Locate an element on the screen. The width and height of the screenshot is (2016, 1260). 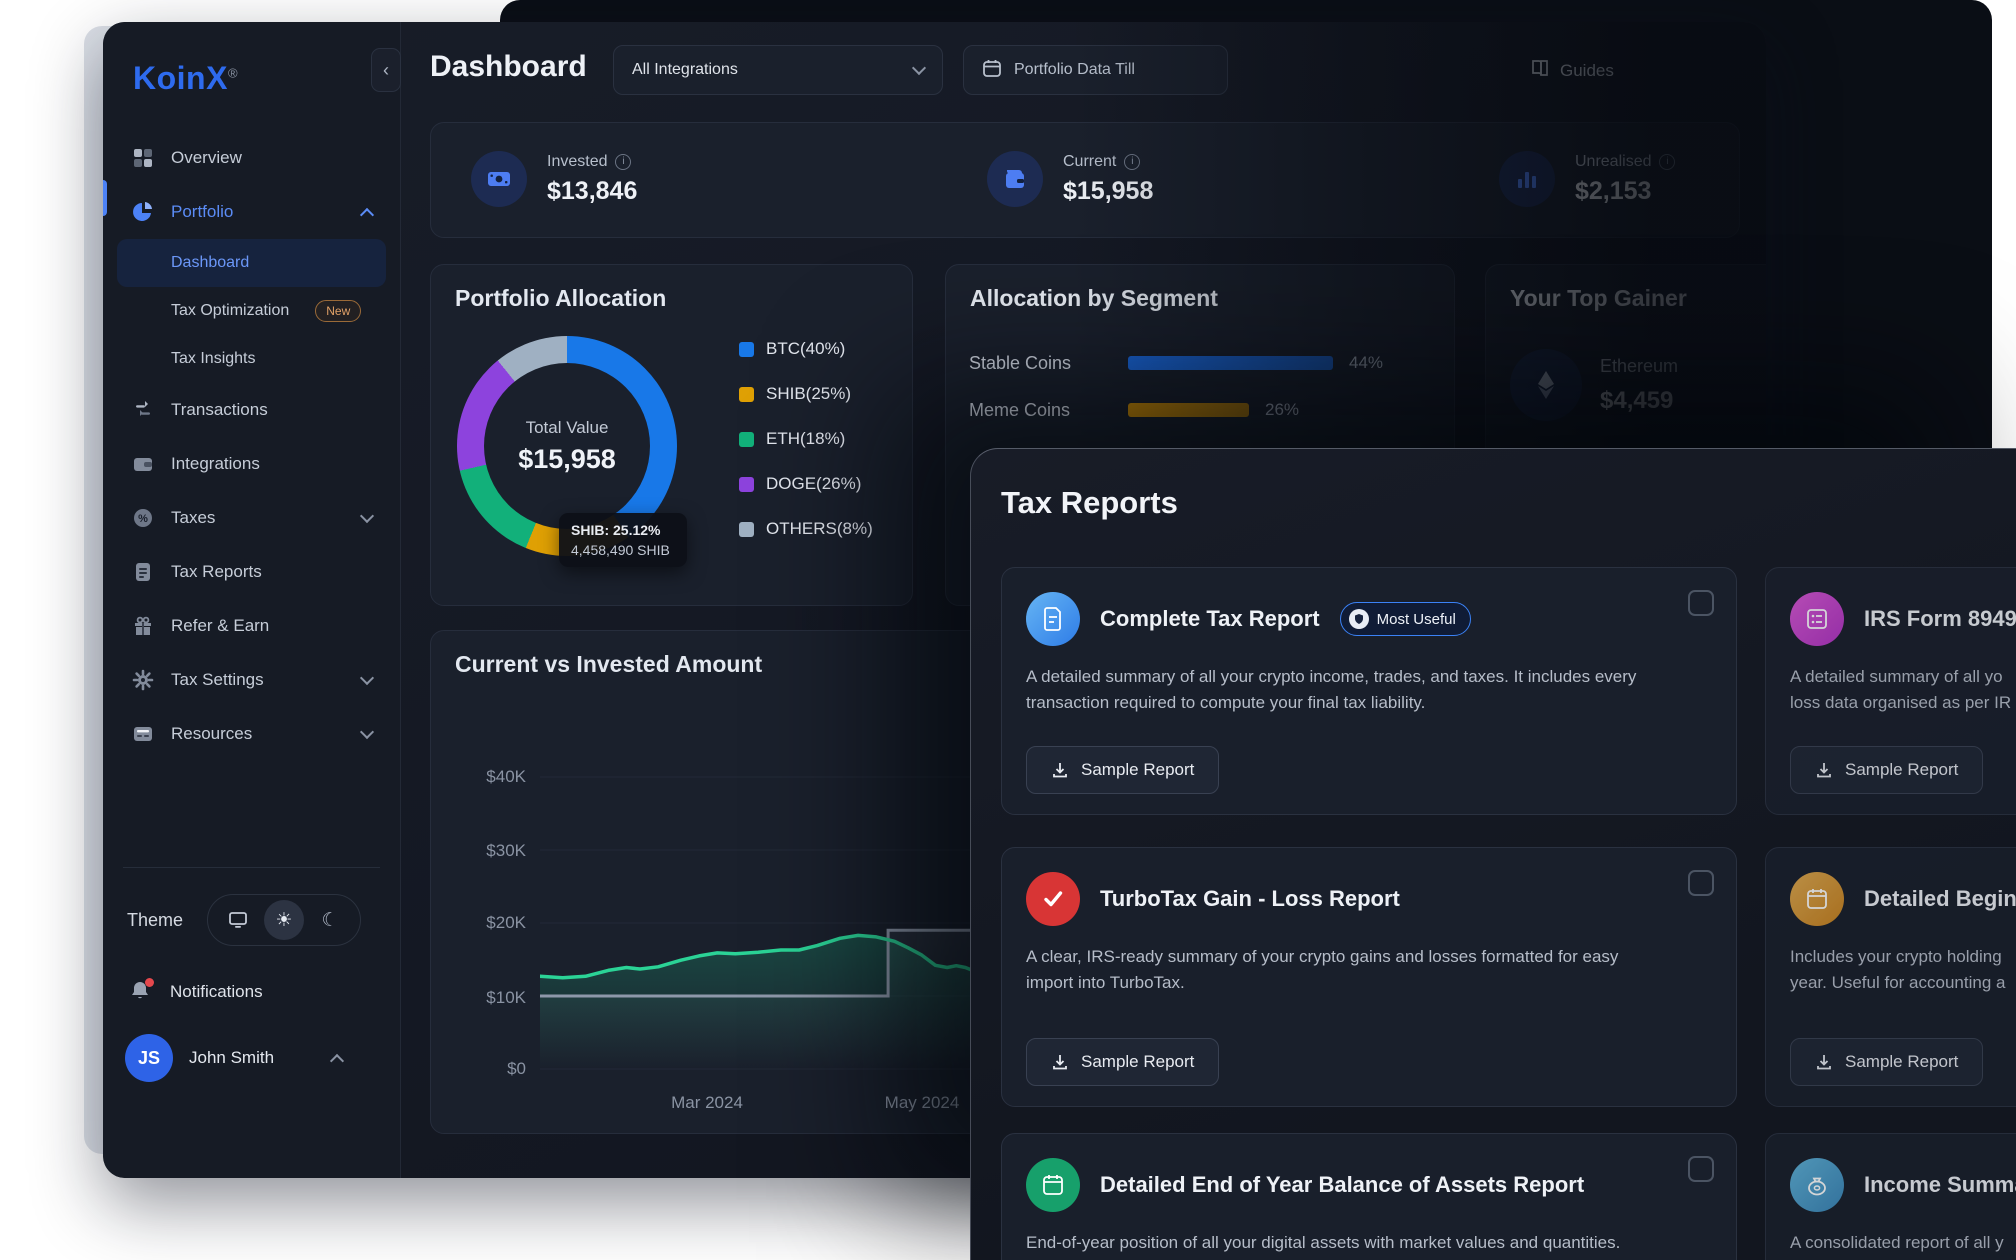
notification-dot is located at coordinates (149, 982).